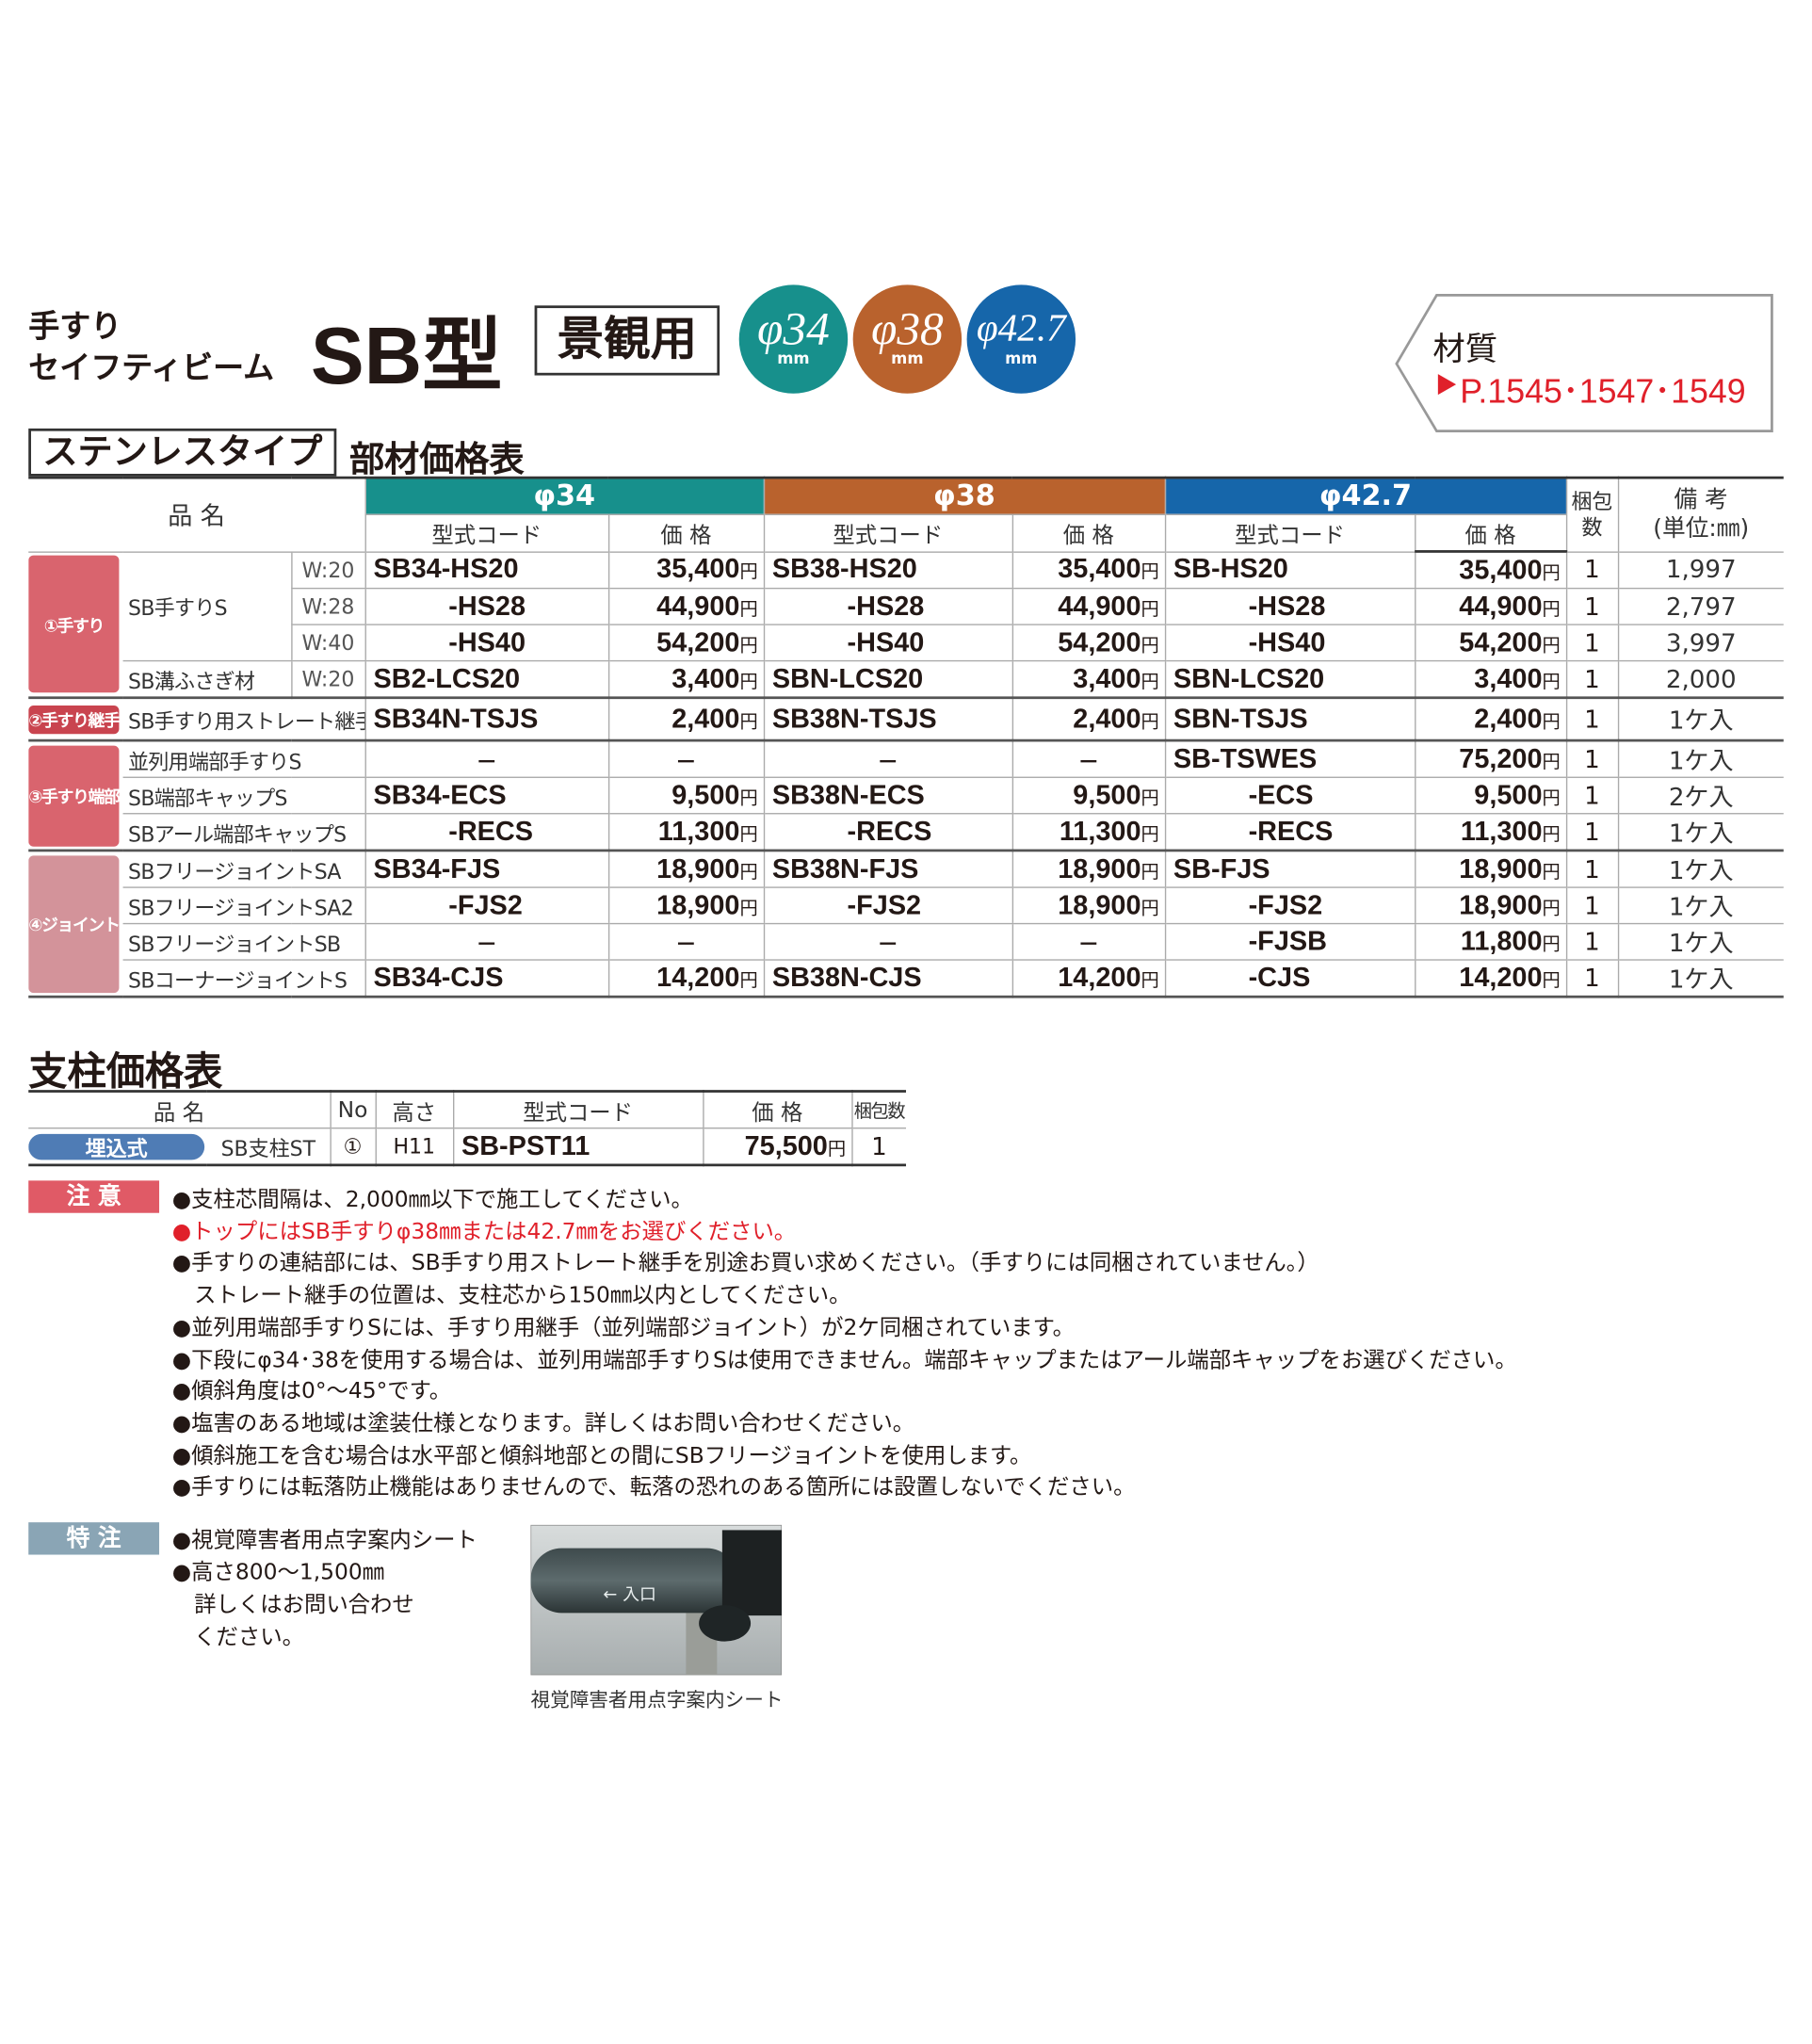  I want to click on model-code: SB38N-ECS, so click(887, 796).